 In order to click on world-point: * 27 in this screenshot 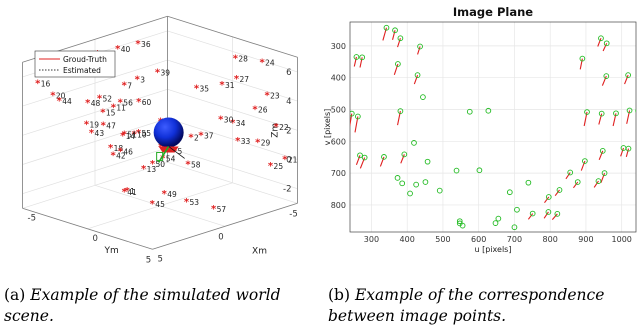, I will do `click(241, 79)`.